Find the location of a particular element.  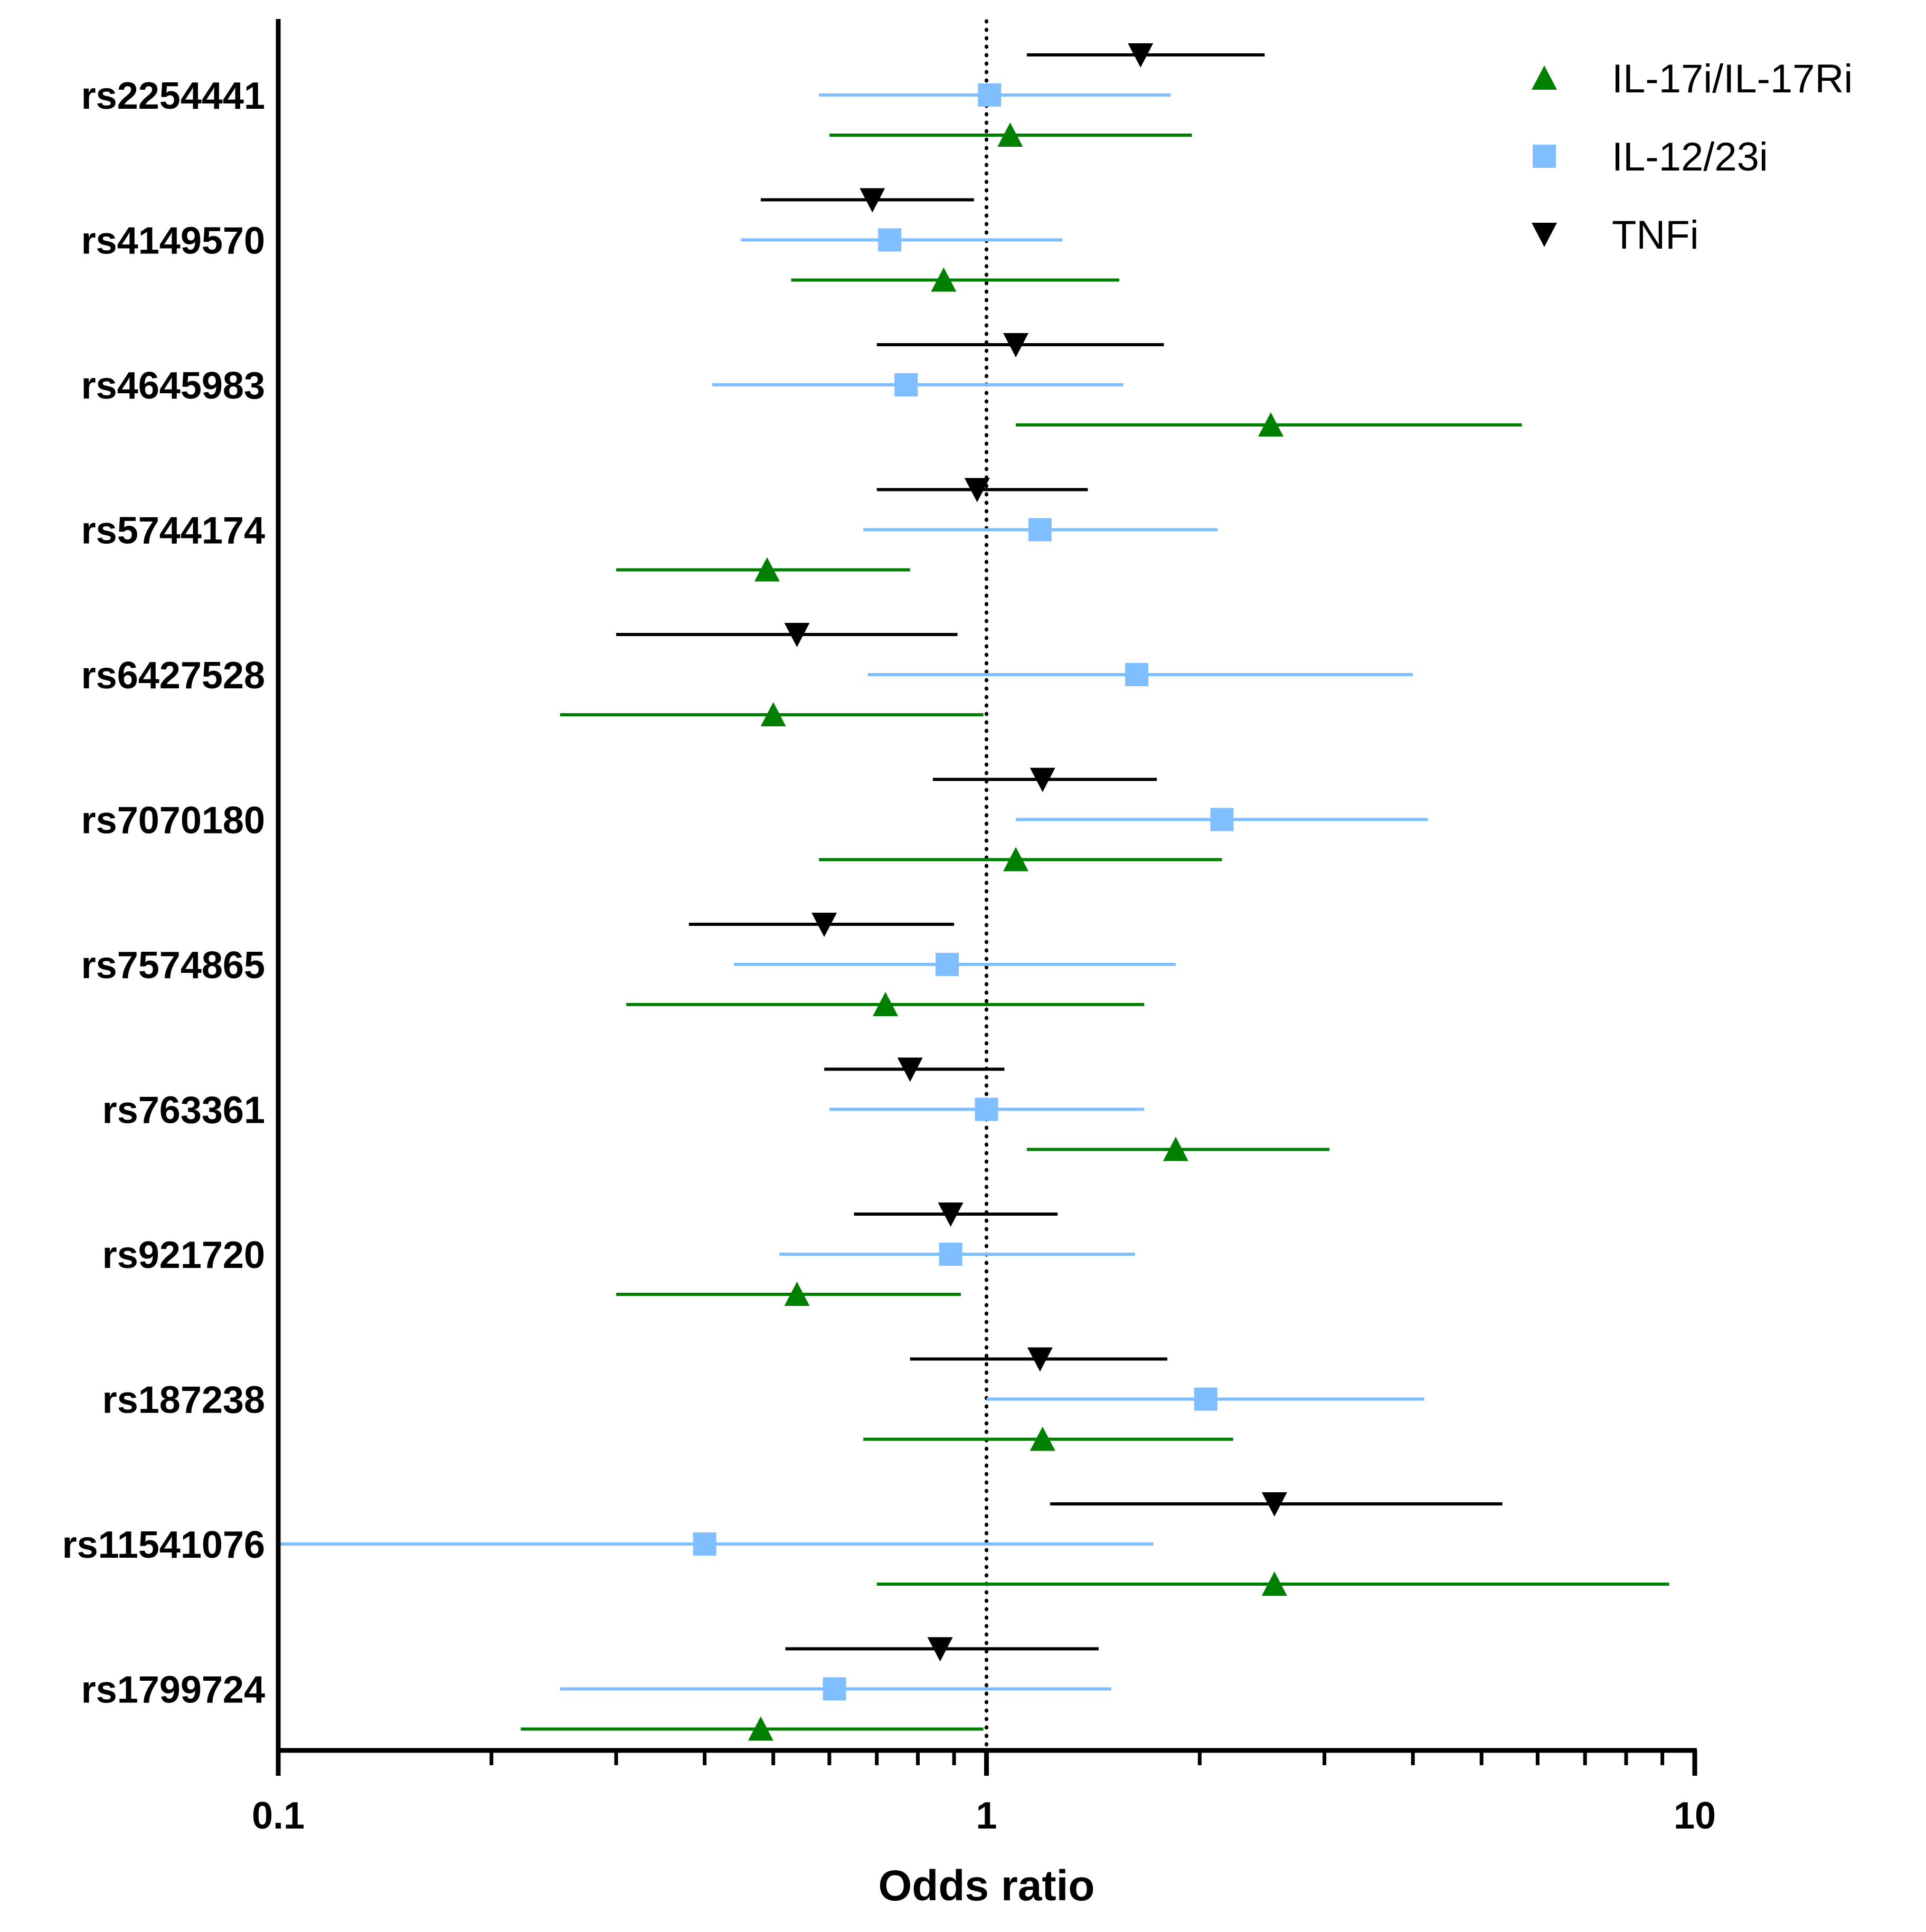

point-tnfi-rs2254441 is located at coordinates (1141, 55).